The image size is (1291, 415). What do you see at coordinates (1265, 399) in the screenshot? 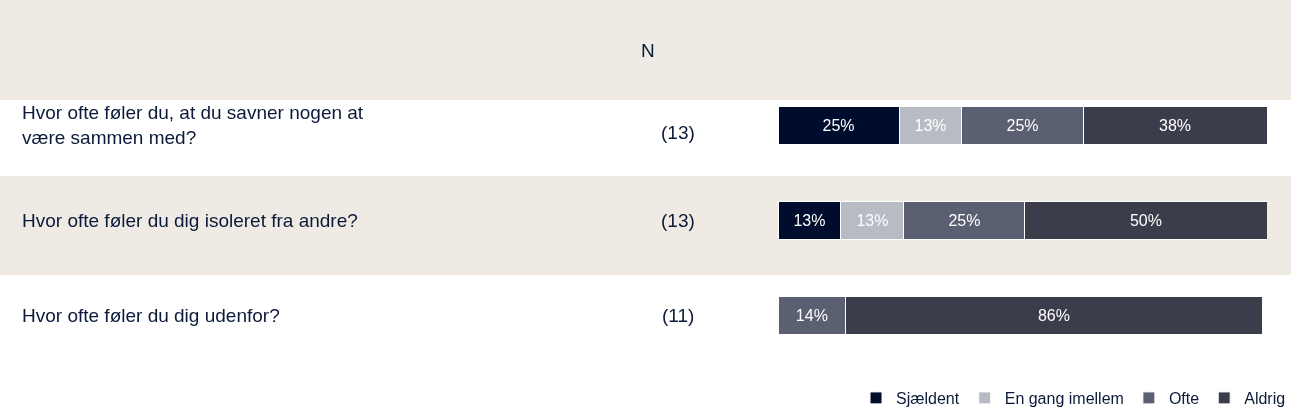
I see `legend-label: Aldrig` at bounding box center [1265, 399].